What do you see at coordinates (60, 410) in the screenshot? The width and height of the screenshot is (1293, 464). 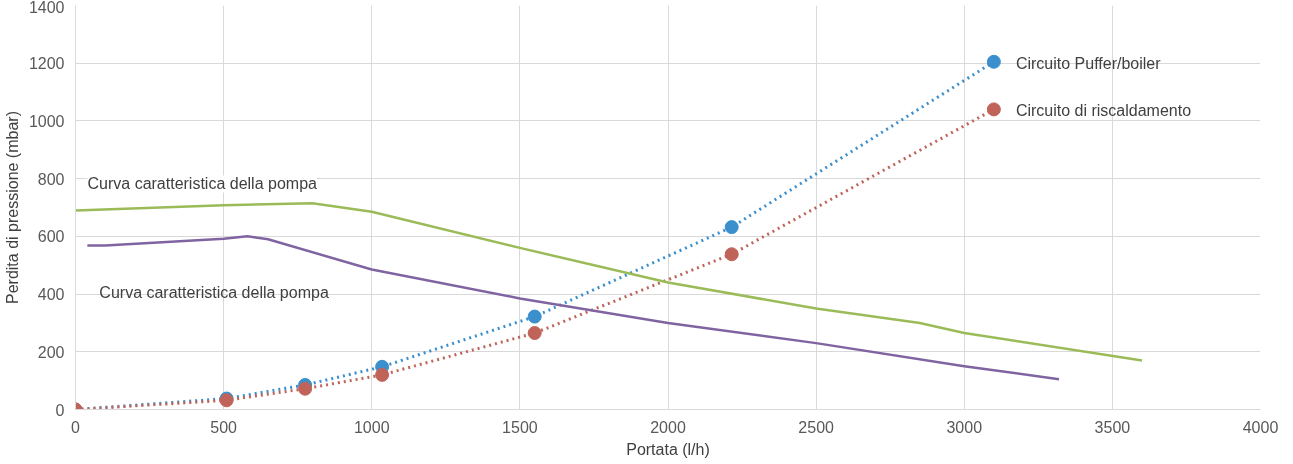 I see `y-tick-label: 0` at bounding box center [60, 410].